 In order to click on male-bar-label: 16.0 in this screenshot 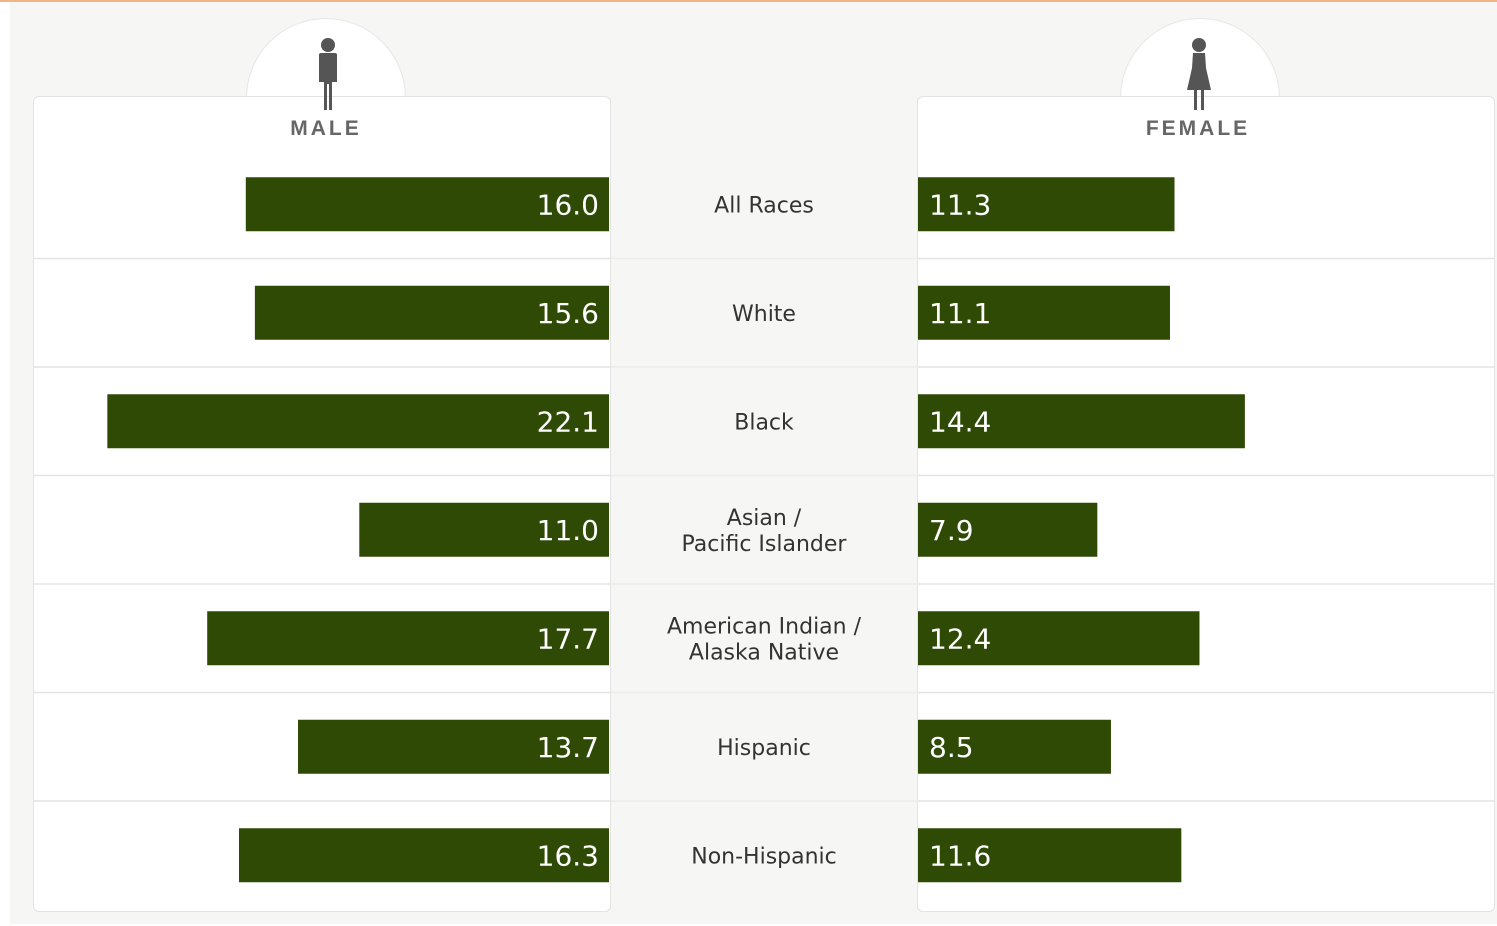, I will do `click(568, 204)`.